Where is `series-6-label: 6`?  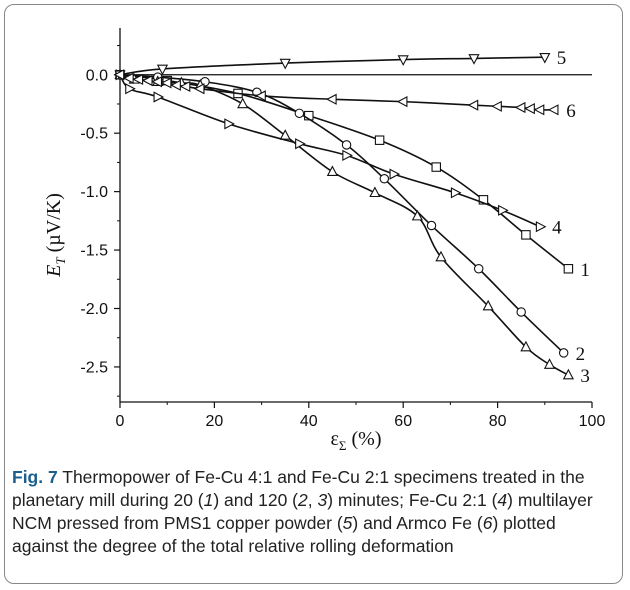 series-6-label: 6 is located at coordinates (571, 111).